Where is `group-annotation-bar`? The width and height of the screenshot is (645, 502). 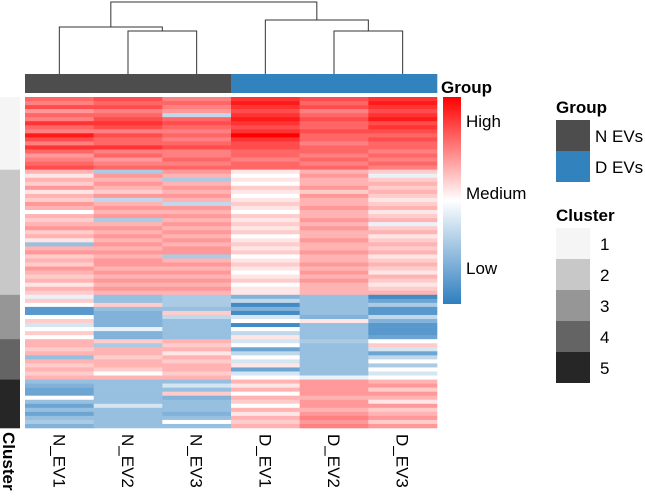 group-annotation-bar is located at coordinates (231, 83).